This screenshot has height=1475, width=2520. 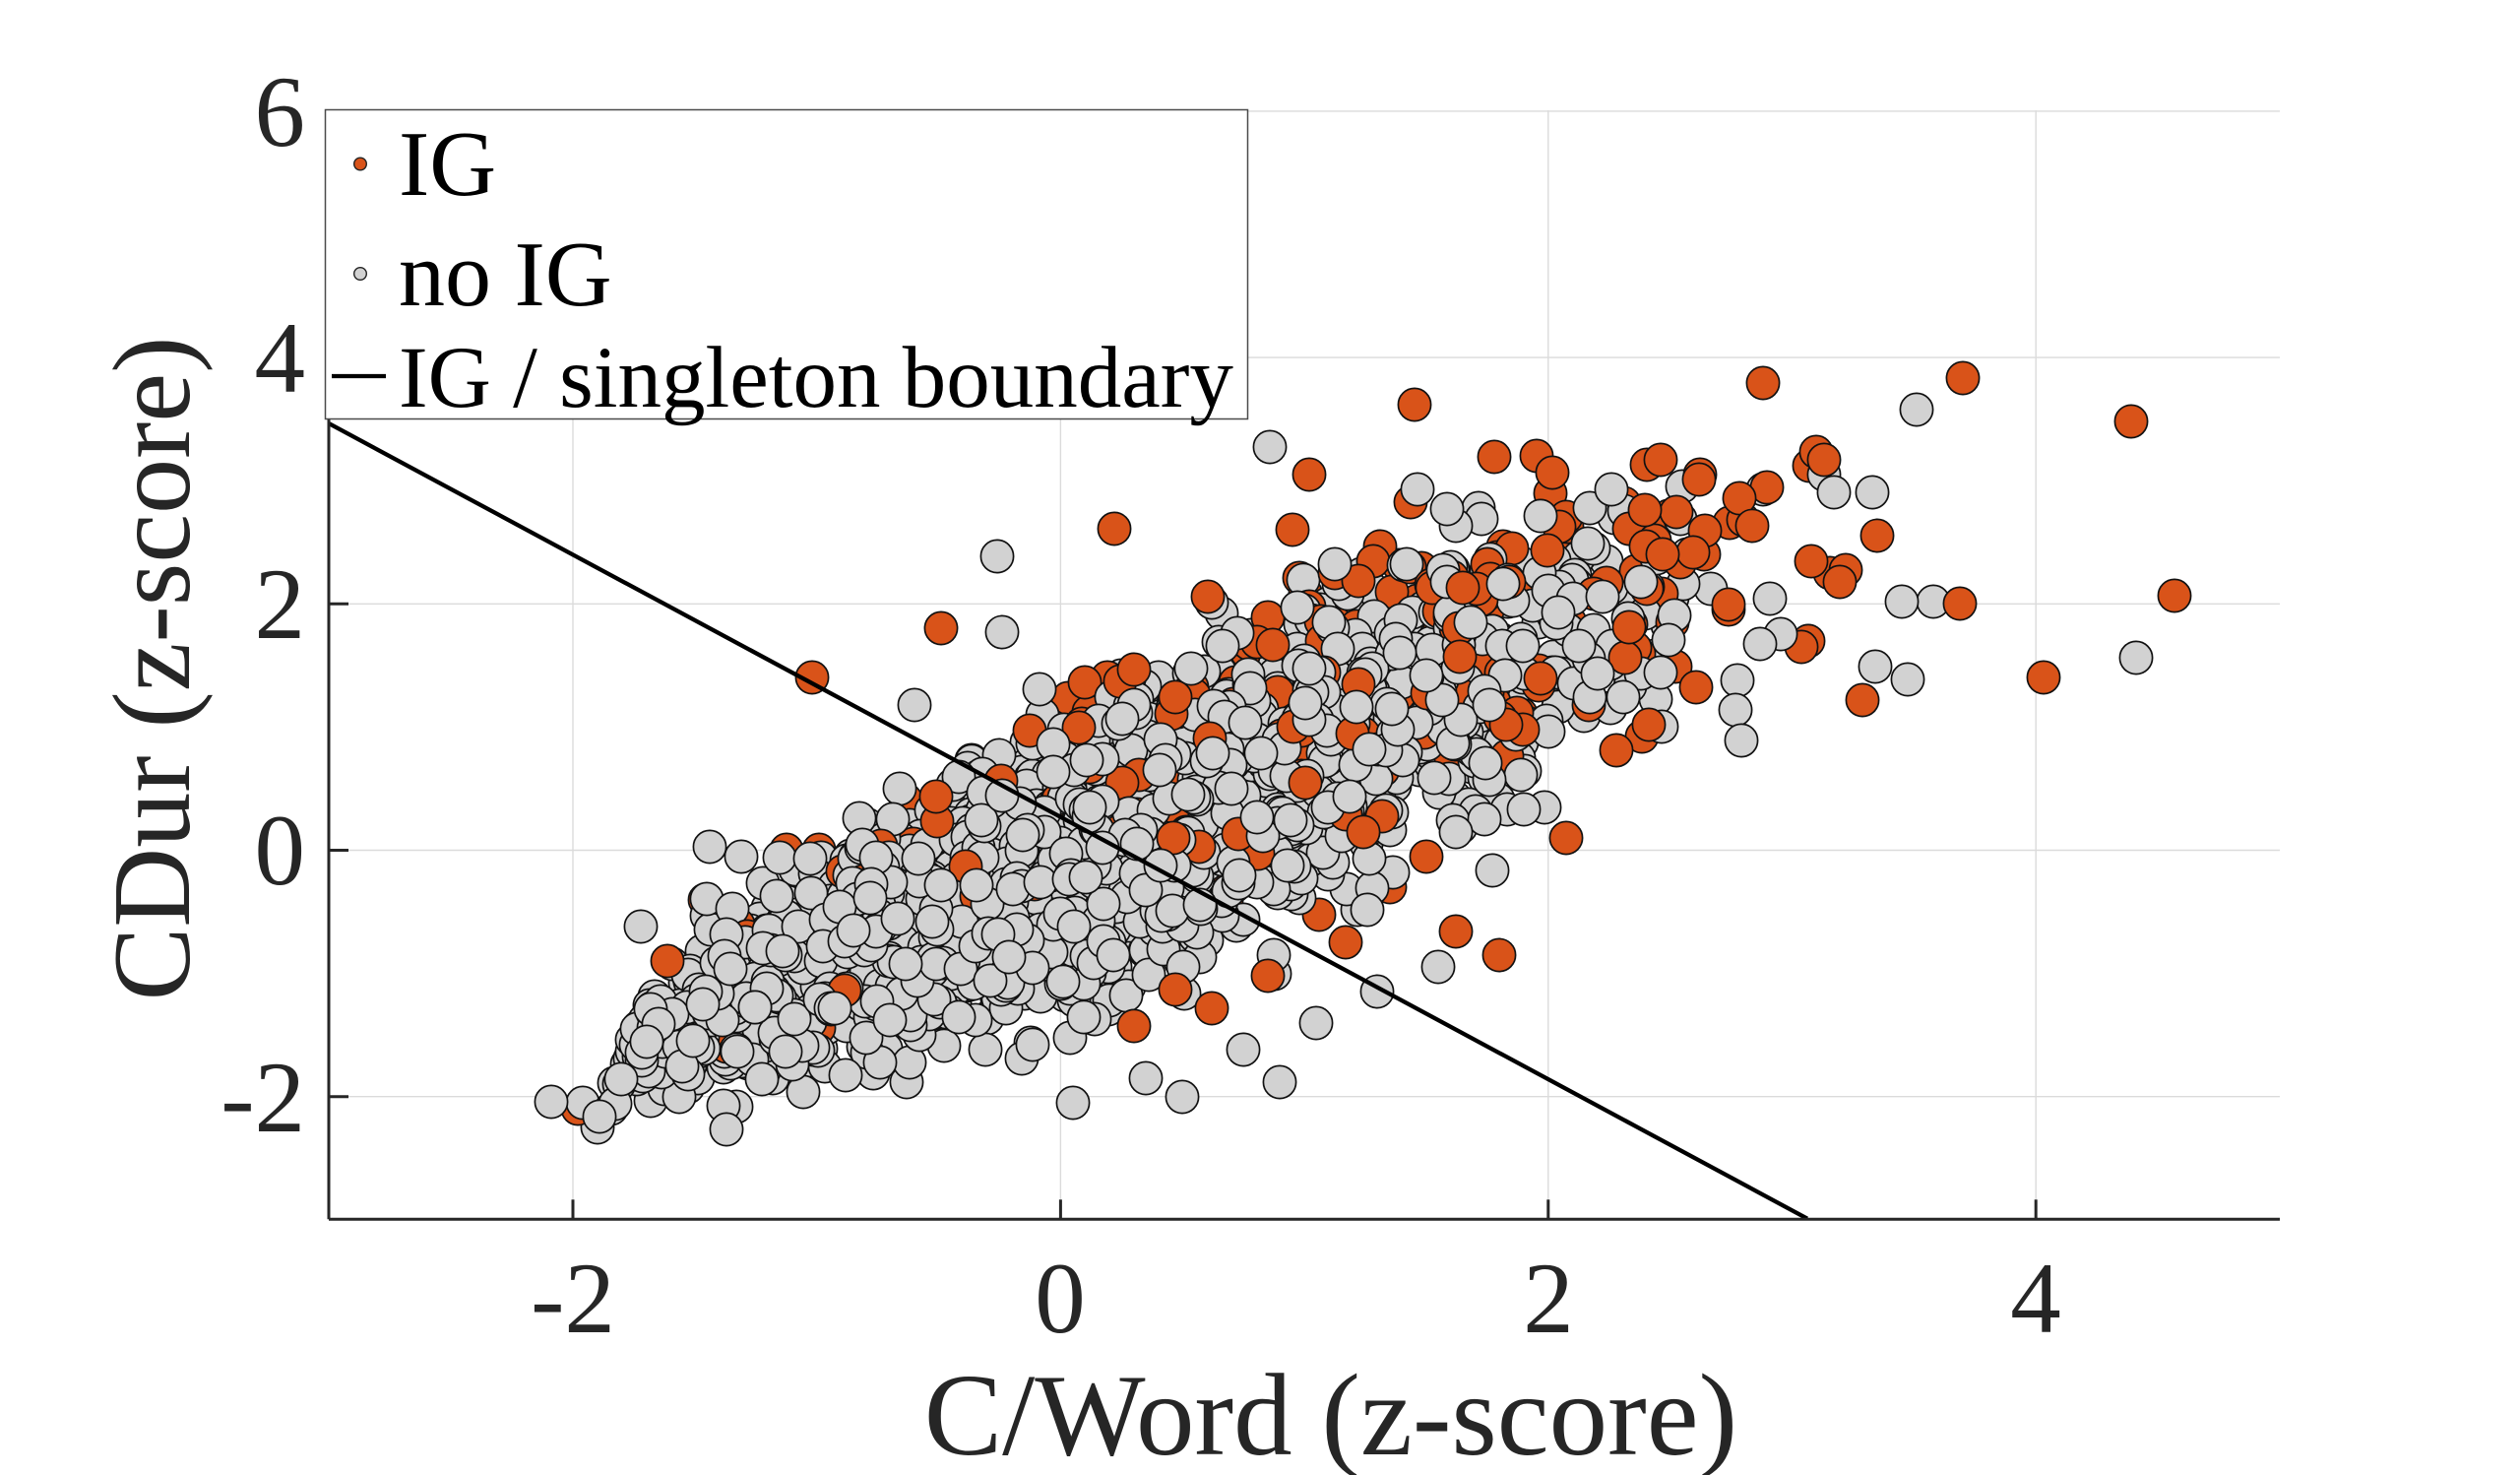 What do you see at coordinates (1330, 1413) in the screenshot?
I see `svg-text: C/Word (z-score)` at bounding box center [1330, 1413].